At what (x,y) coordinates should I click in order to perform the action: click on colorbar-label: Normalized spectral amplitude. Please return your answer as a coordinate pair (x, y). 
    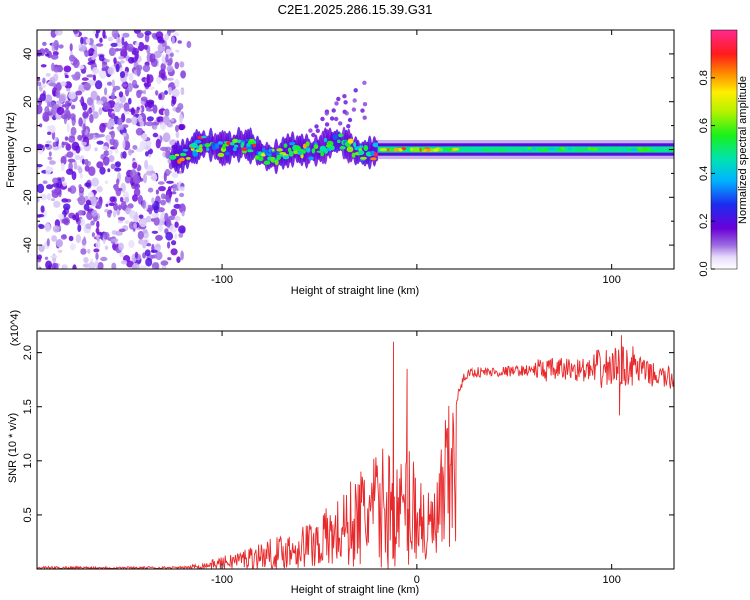
    Looking at the image, I should click on (743, 150).